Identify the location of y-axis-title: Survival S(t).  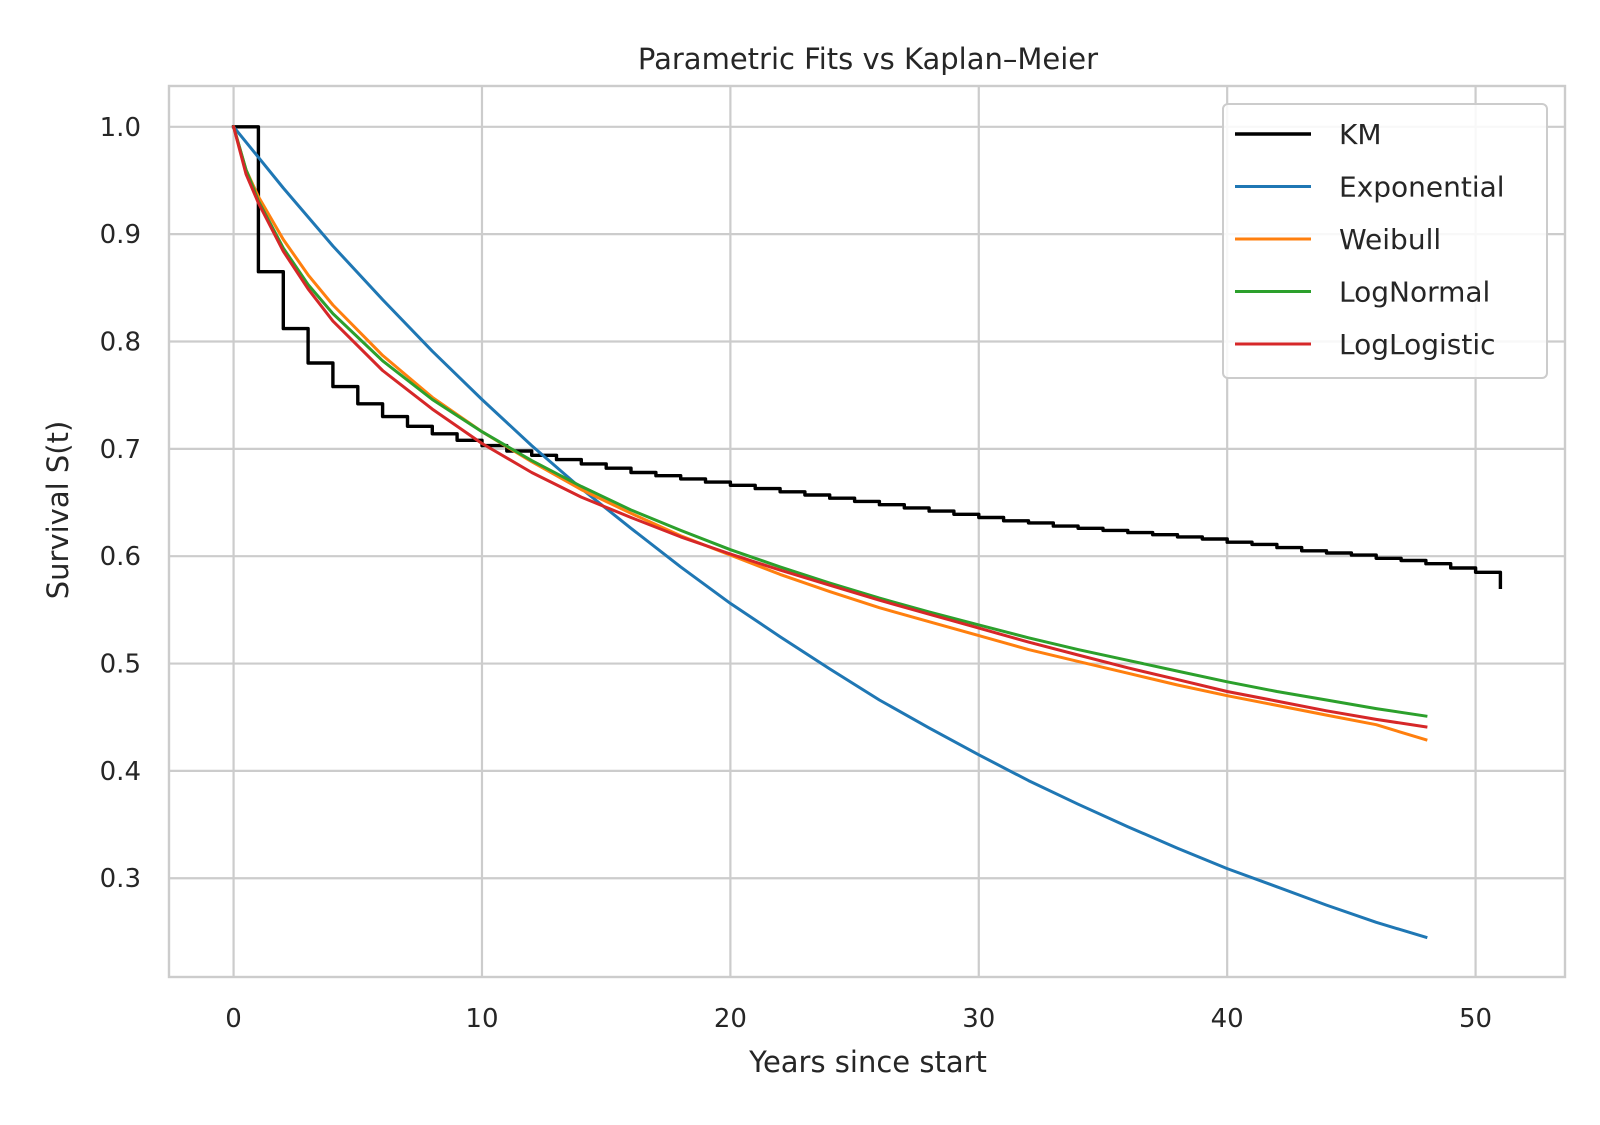
(58, 510).